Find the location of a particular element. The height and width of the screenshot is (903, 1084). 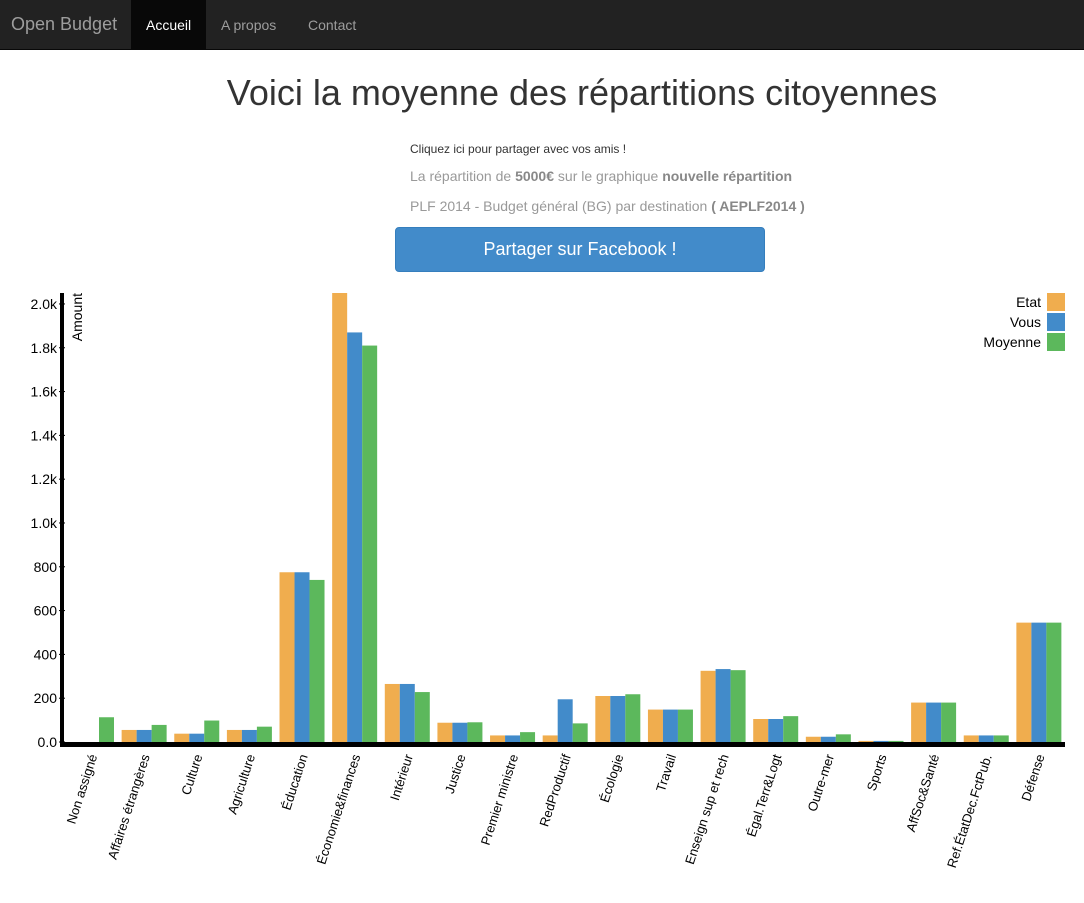

x-tick-label: Intérieur is located at coordinates (401, 777).